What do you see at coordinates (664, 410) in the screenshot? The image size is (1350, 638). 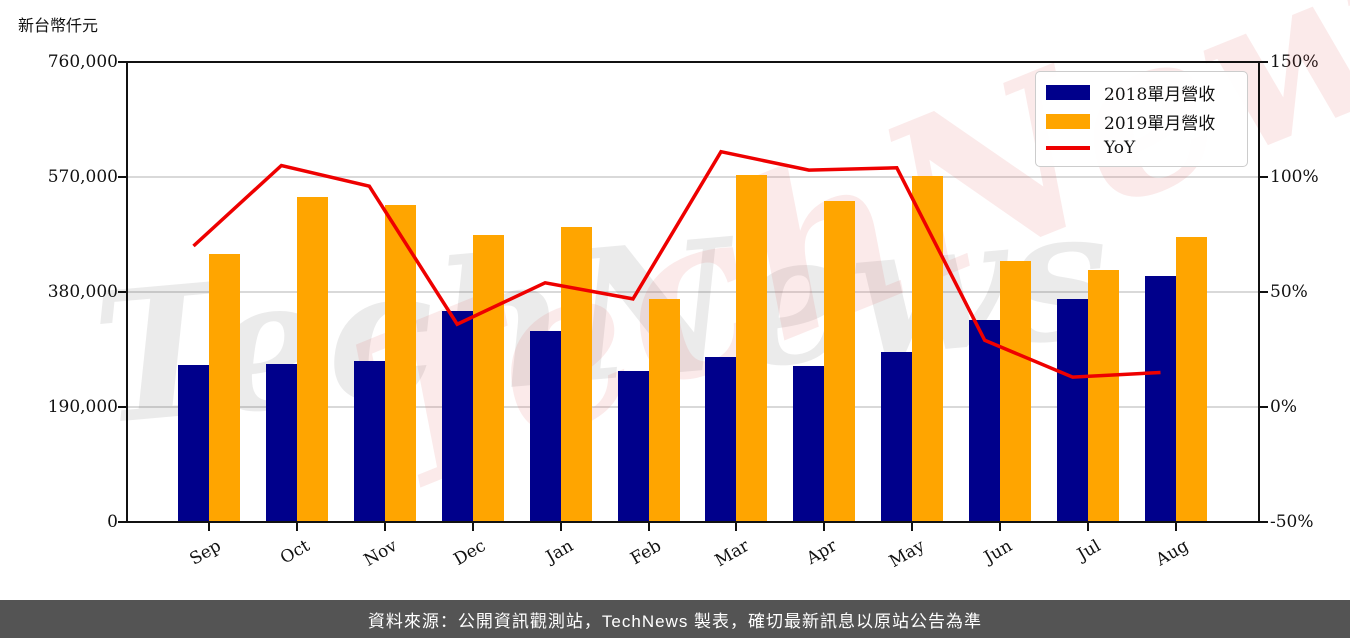 I see `bar-2019-feb` at bounding box center [664, 410].